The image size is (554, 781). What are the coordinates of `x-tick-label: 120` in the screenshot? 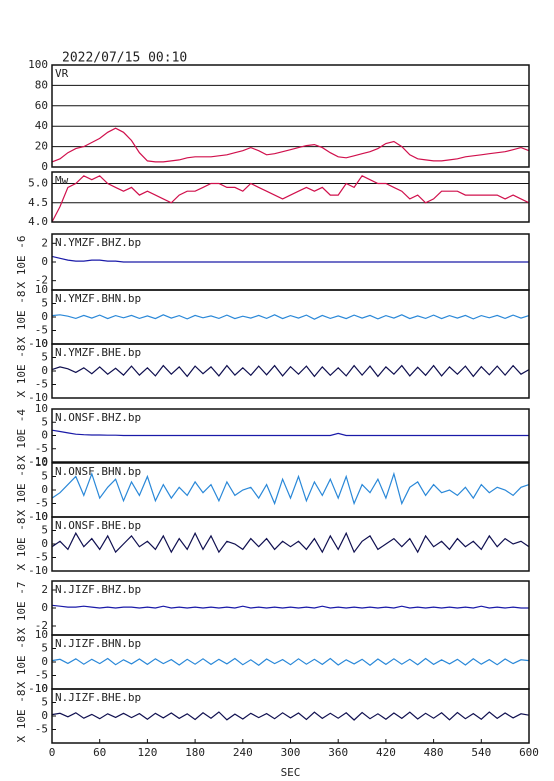 It's located at (147, 752).